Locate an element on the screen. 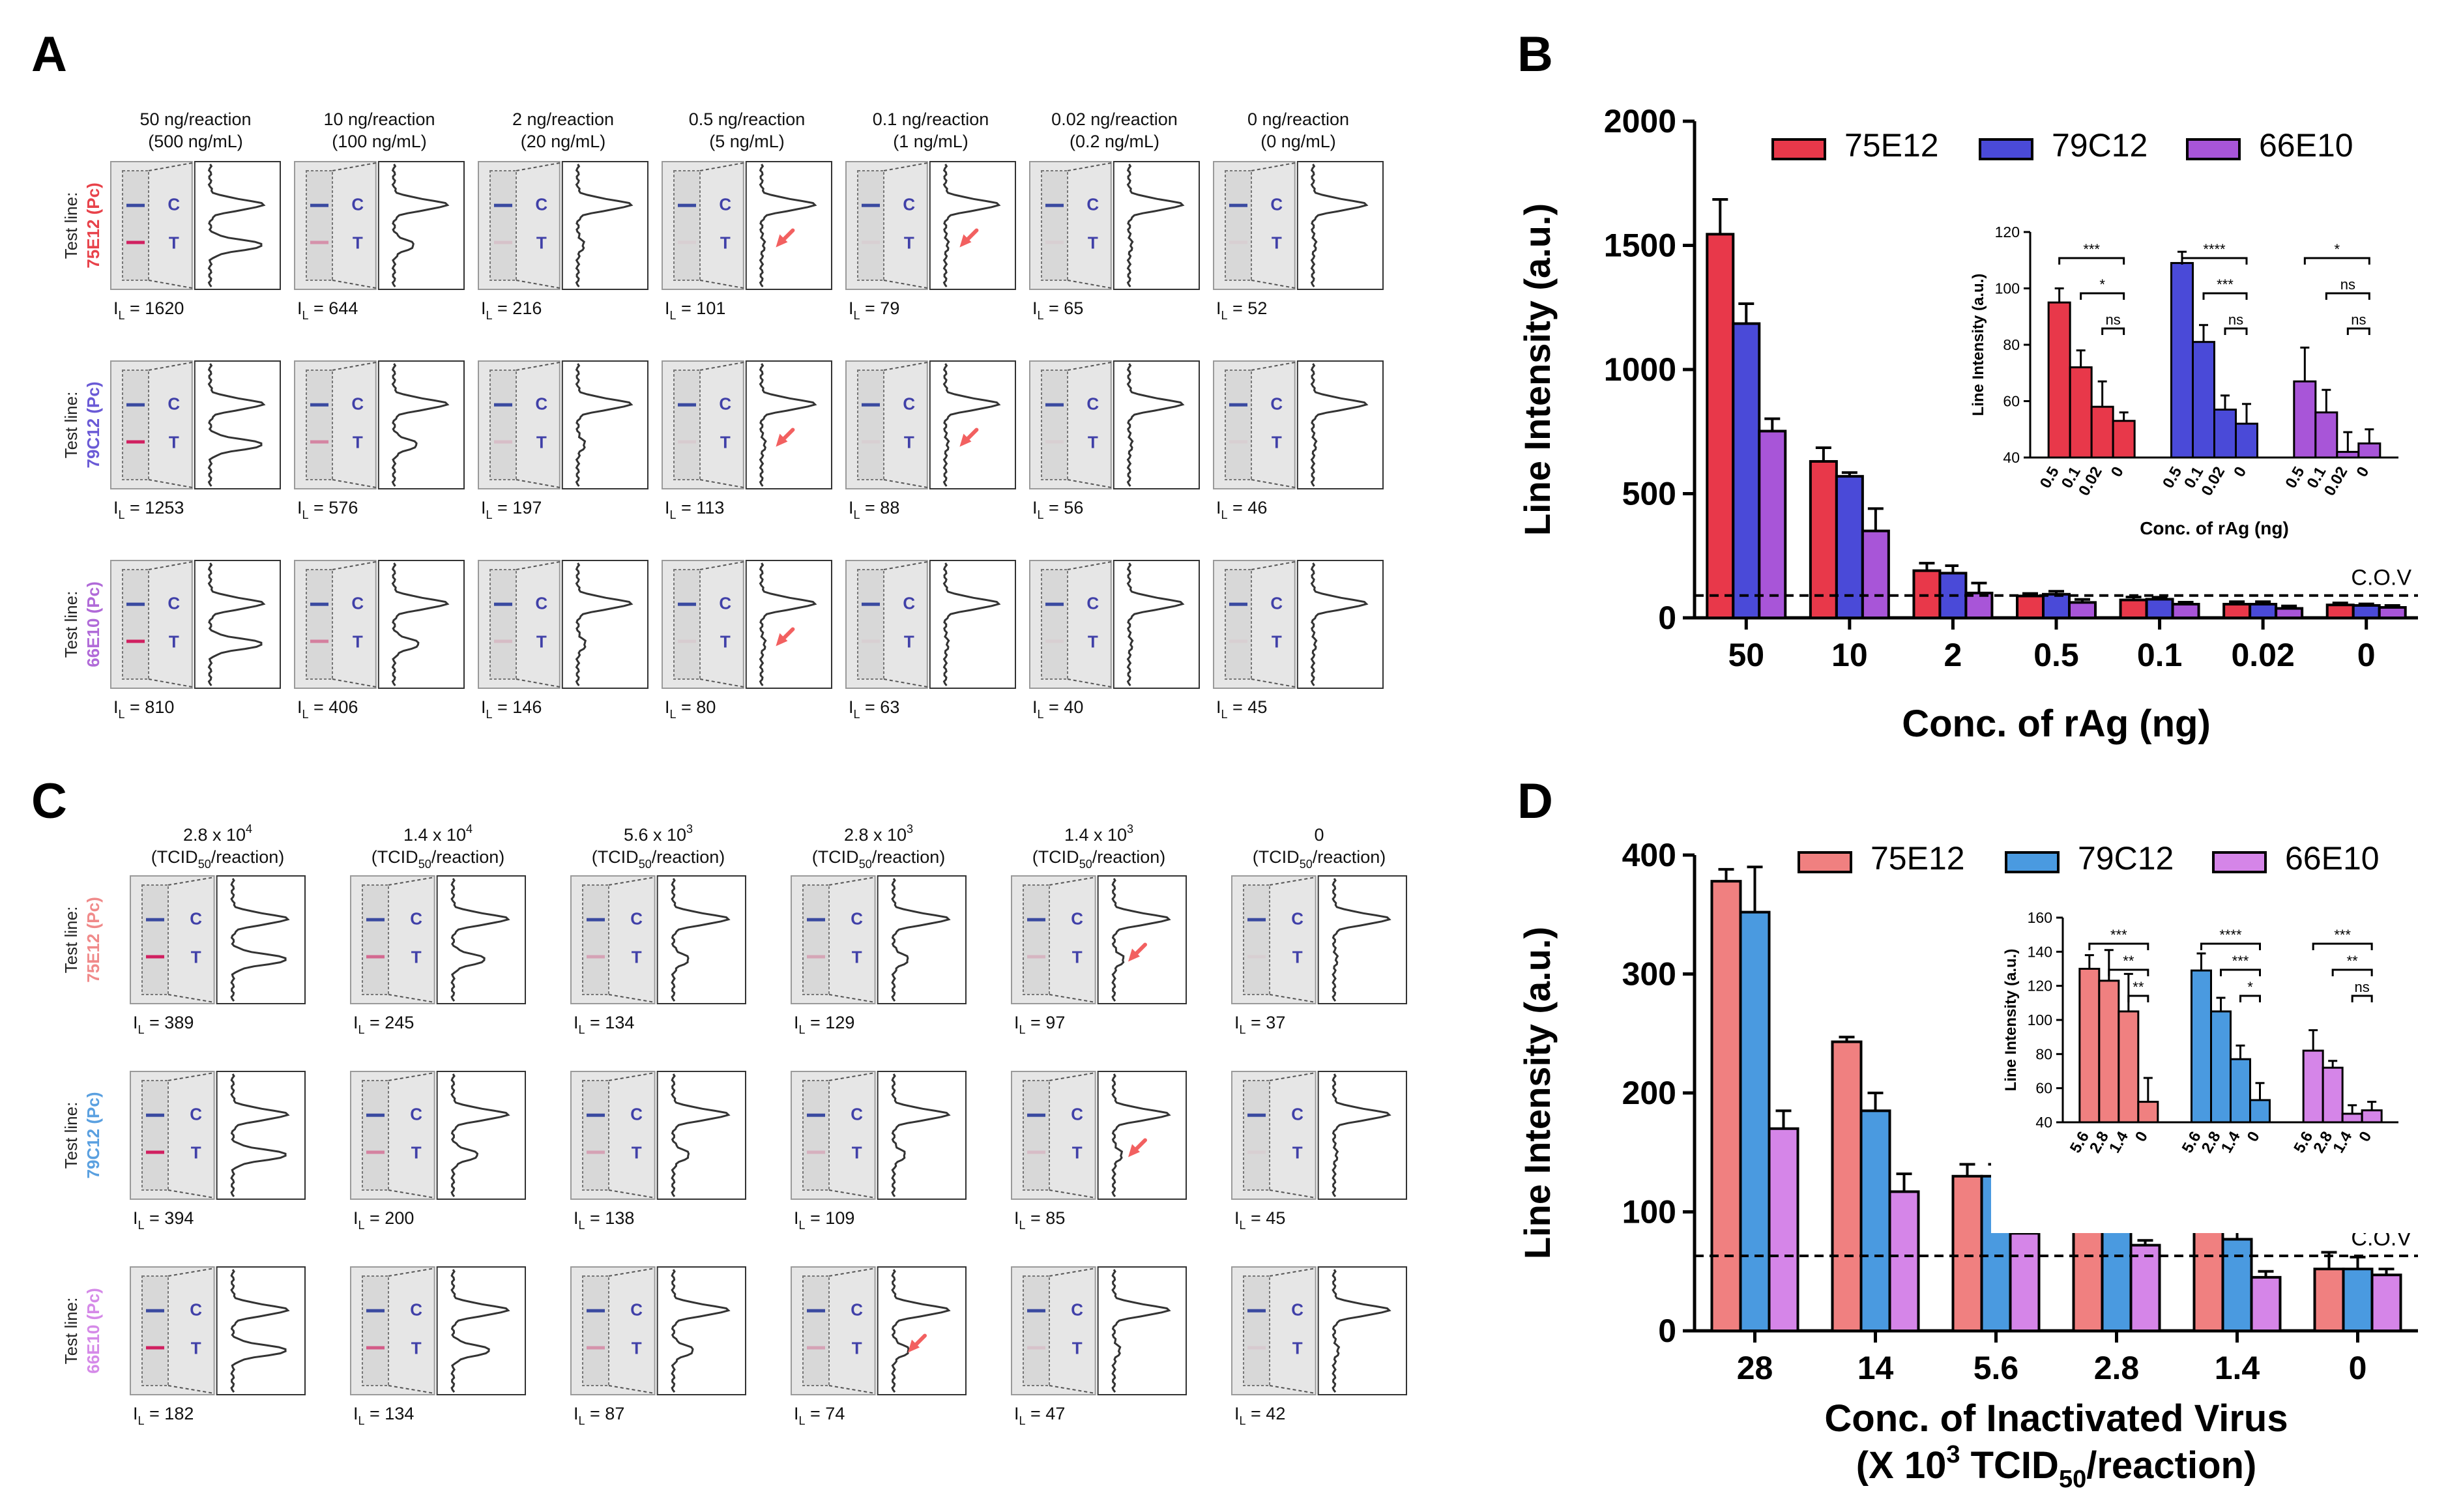 This screenshot has width=2461, height=1512. column-header-amount-text: 0.1 ng/reaction is located at coordinates (931, 119).